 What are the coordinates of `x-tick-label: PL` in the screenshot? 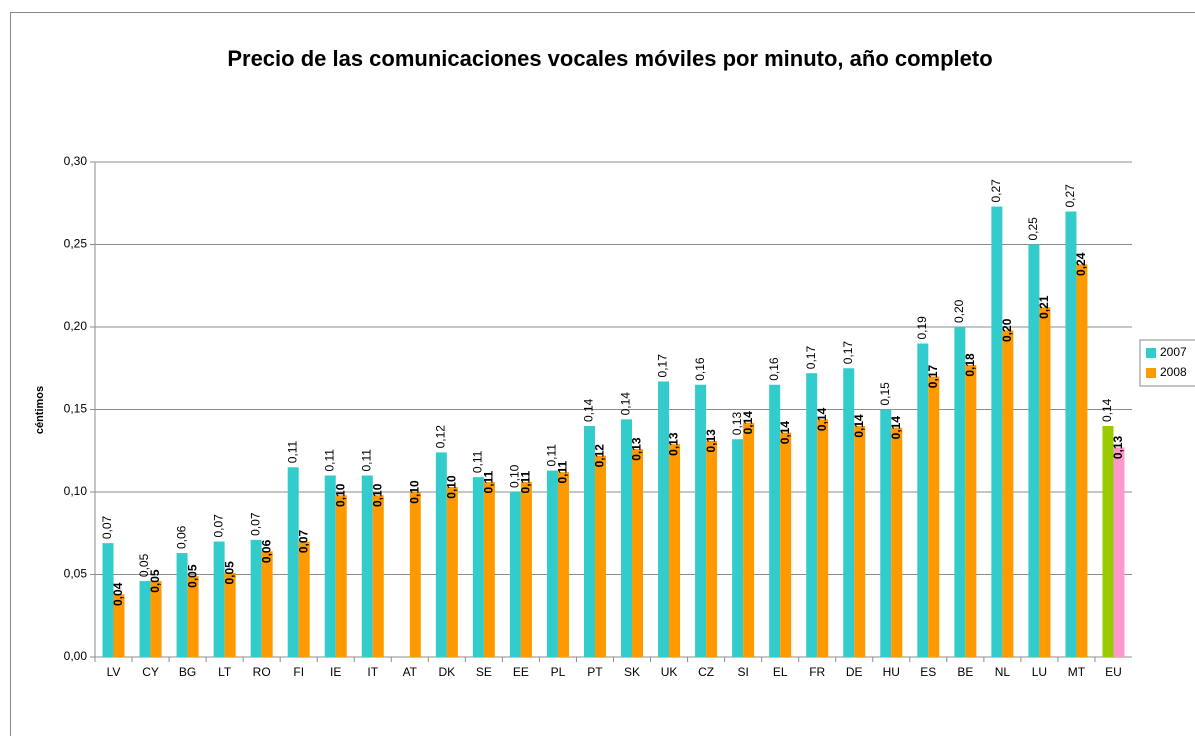 It's located at (558, 672).